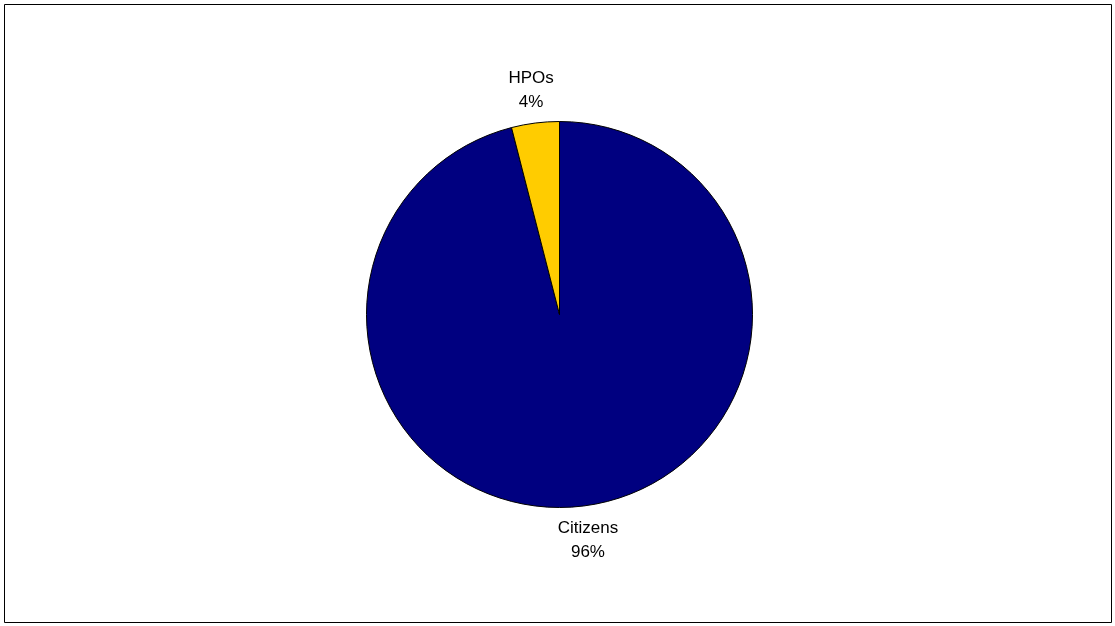  What do you see at coordinates (531, 101) in the screenshot?
I see `data-label: 4%` at bounding box center [531, 101].